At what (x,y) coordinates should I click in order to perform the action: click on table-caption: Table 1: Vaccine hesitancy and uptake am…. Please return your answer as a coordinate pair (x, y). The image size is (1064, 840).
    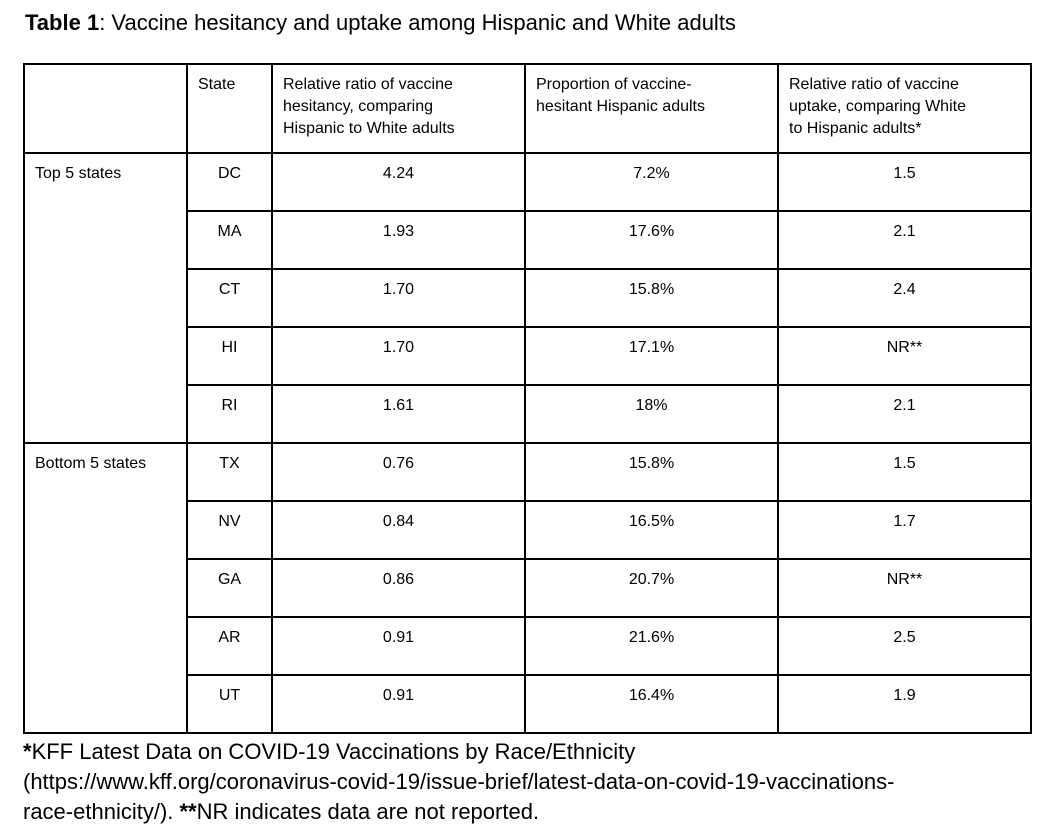
    Looking at the image, I should click on (527, 23).